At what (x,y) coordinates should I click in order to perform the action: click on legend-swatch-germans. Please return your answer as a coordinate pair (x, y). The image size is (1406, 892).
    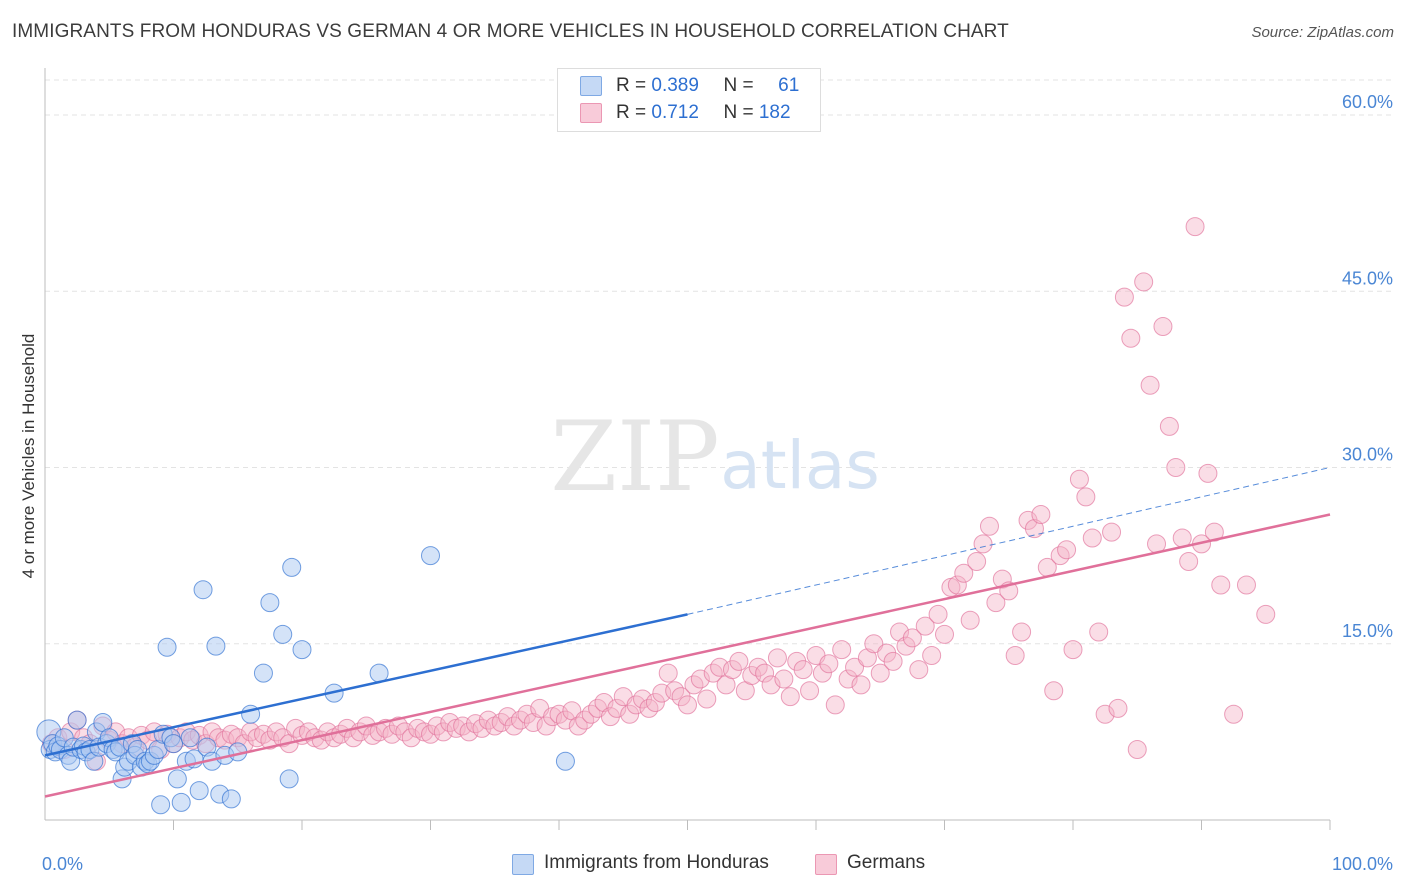
    Looking at the image, I should click on (591, 113).